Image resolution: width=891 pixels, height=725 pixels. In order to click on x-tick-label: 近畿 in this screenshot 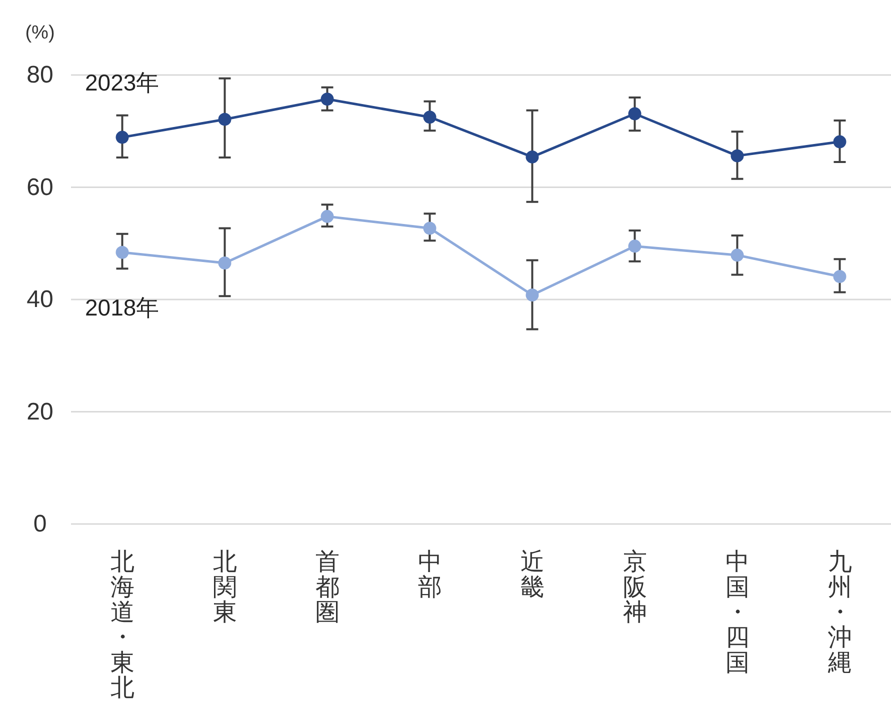, I will do `click(532, 574)`.